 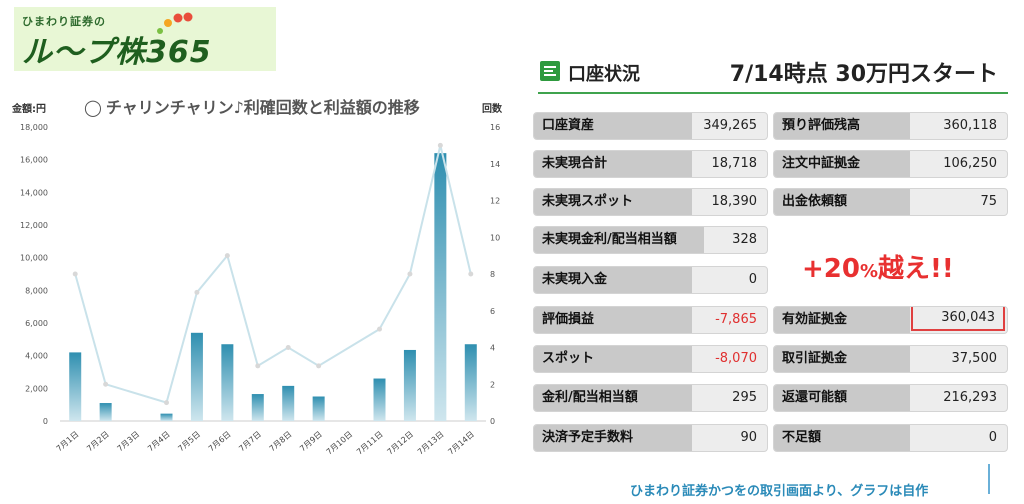 I want to click on x-tick-label: 7月3日, so click(x=129, y=442).